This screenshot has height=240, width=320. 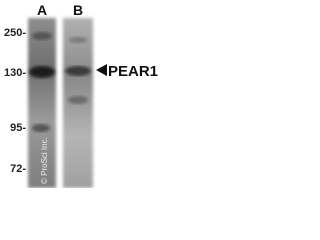 What do you see at coordinates (18, 169) in the screenshot?
I see `marker-label: 72-` at bounding box center [18, 169].